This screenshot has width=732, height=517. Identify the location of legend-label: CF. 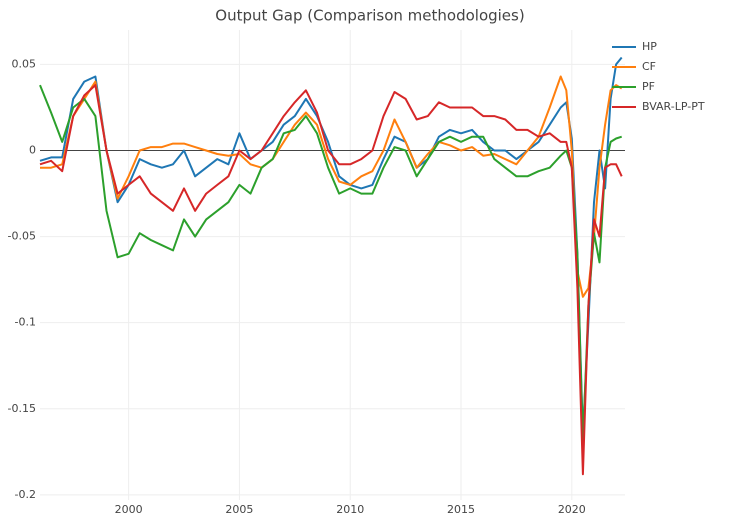
(649, 66).